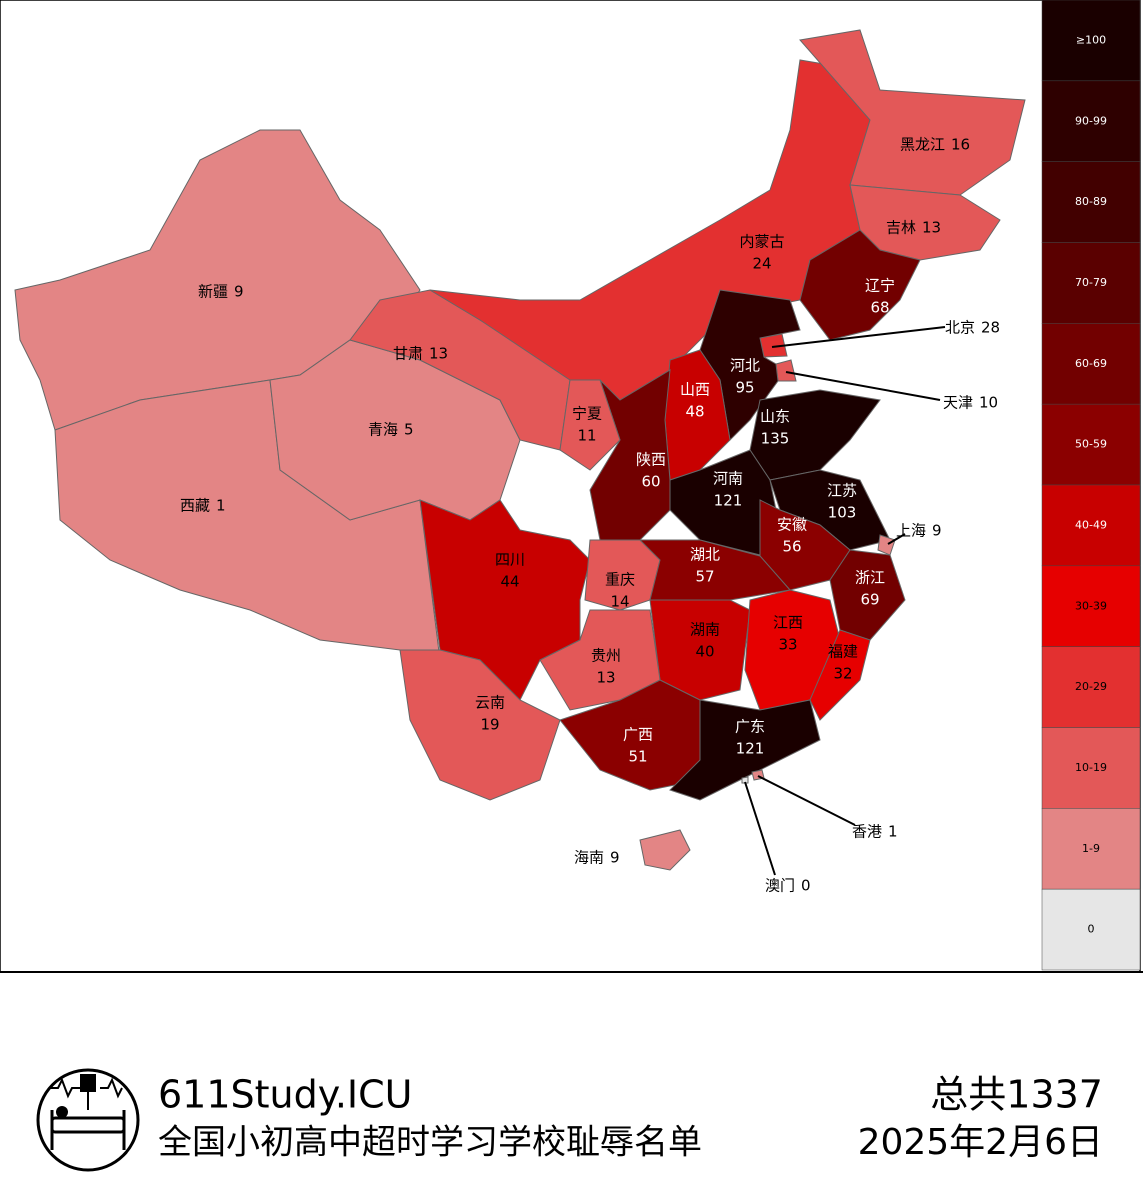 This screenshot has height=1200, width=1143. What do you see at coordinates (589, 858) in the screenshot?
I see `region-name: 海南` at bounding box center [589, 858].